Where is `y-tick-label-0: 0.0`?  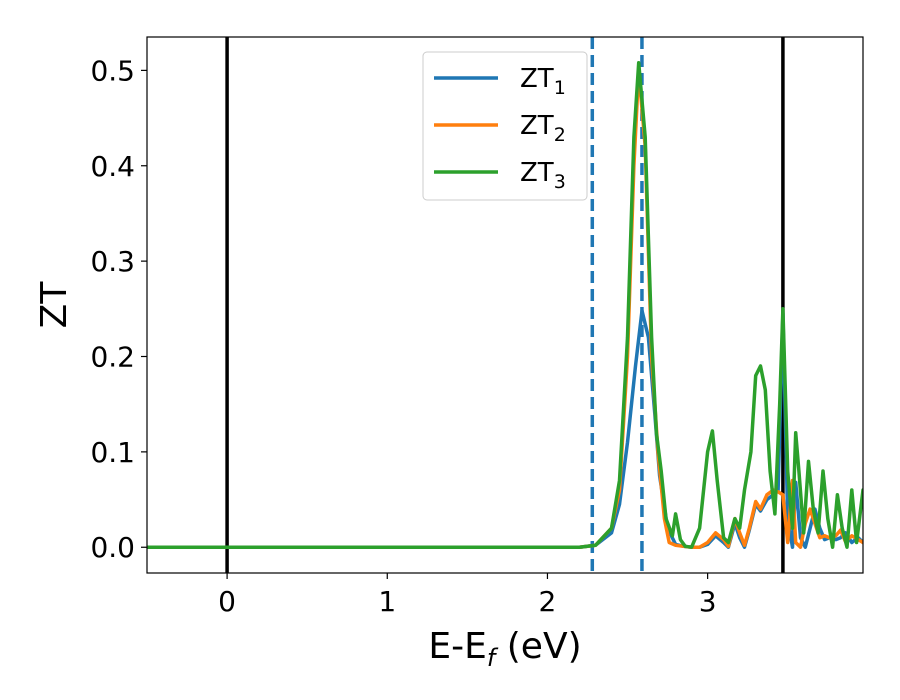 y-tick-label-0: 0.0 is located at coordinates (112, 547).